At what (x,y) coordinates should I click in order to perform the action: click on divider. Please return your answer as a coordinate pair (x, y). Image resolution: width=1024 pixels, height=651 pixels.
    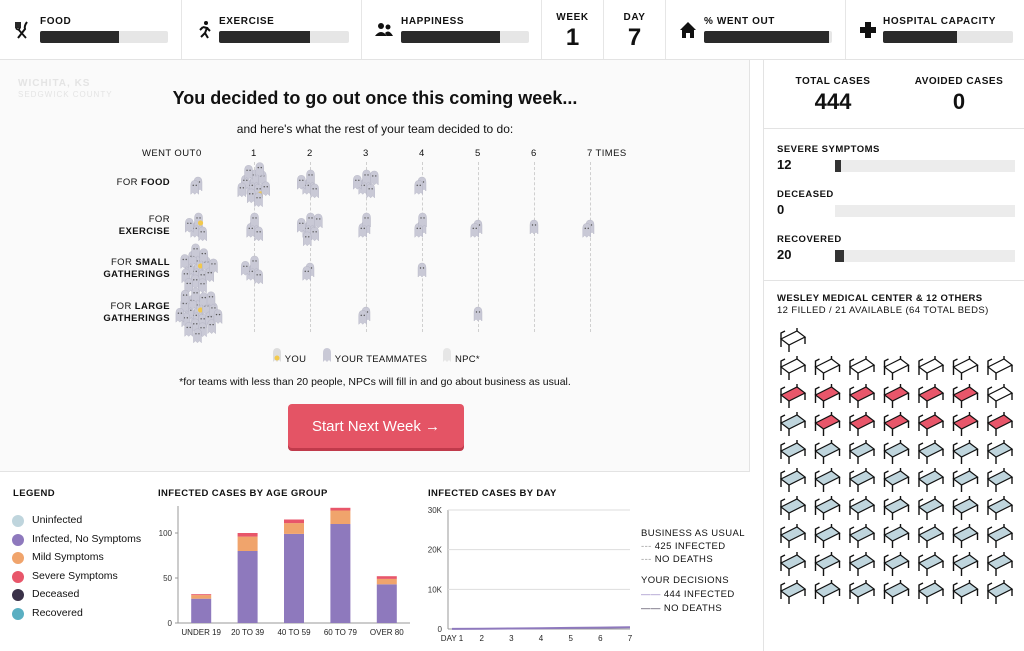
    Looking at the image, I should click on (894, 280).